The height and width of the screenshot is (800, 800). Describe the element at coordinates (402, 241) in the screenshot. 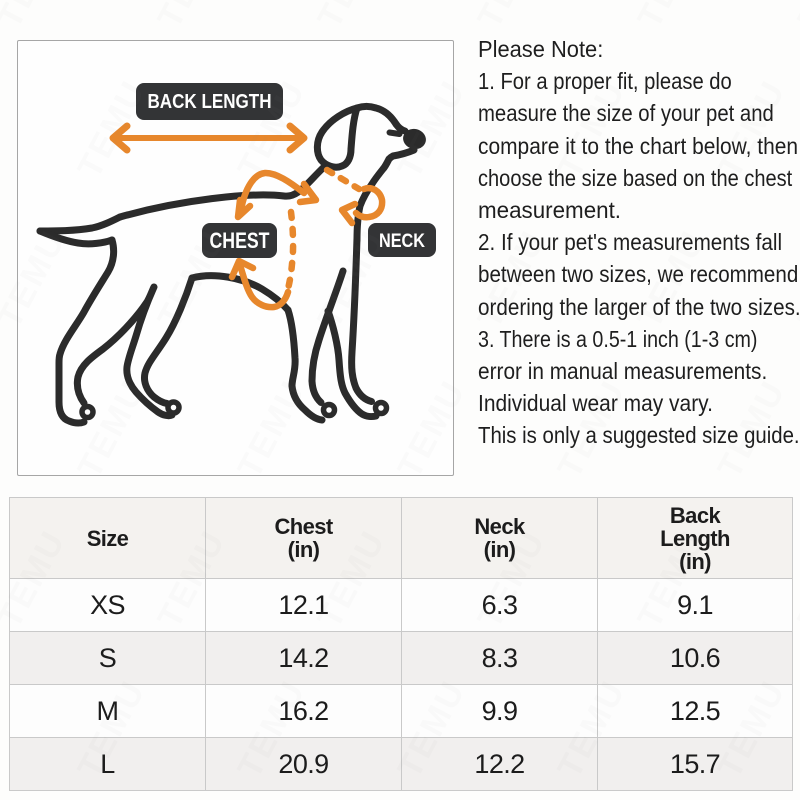

I see `svg-text: NECK` at that location.